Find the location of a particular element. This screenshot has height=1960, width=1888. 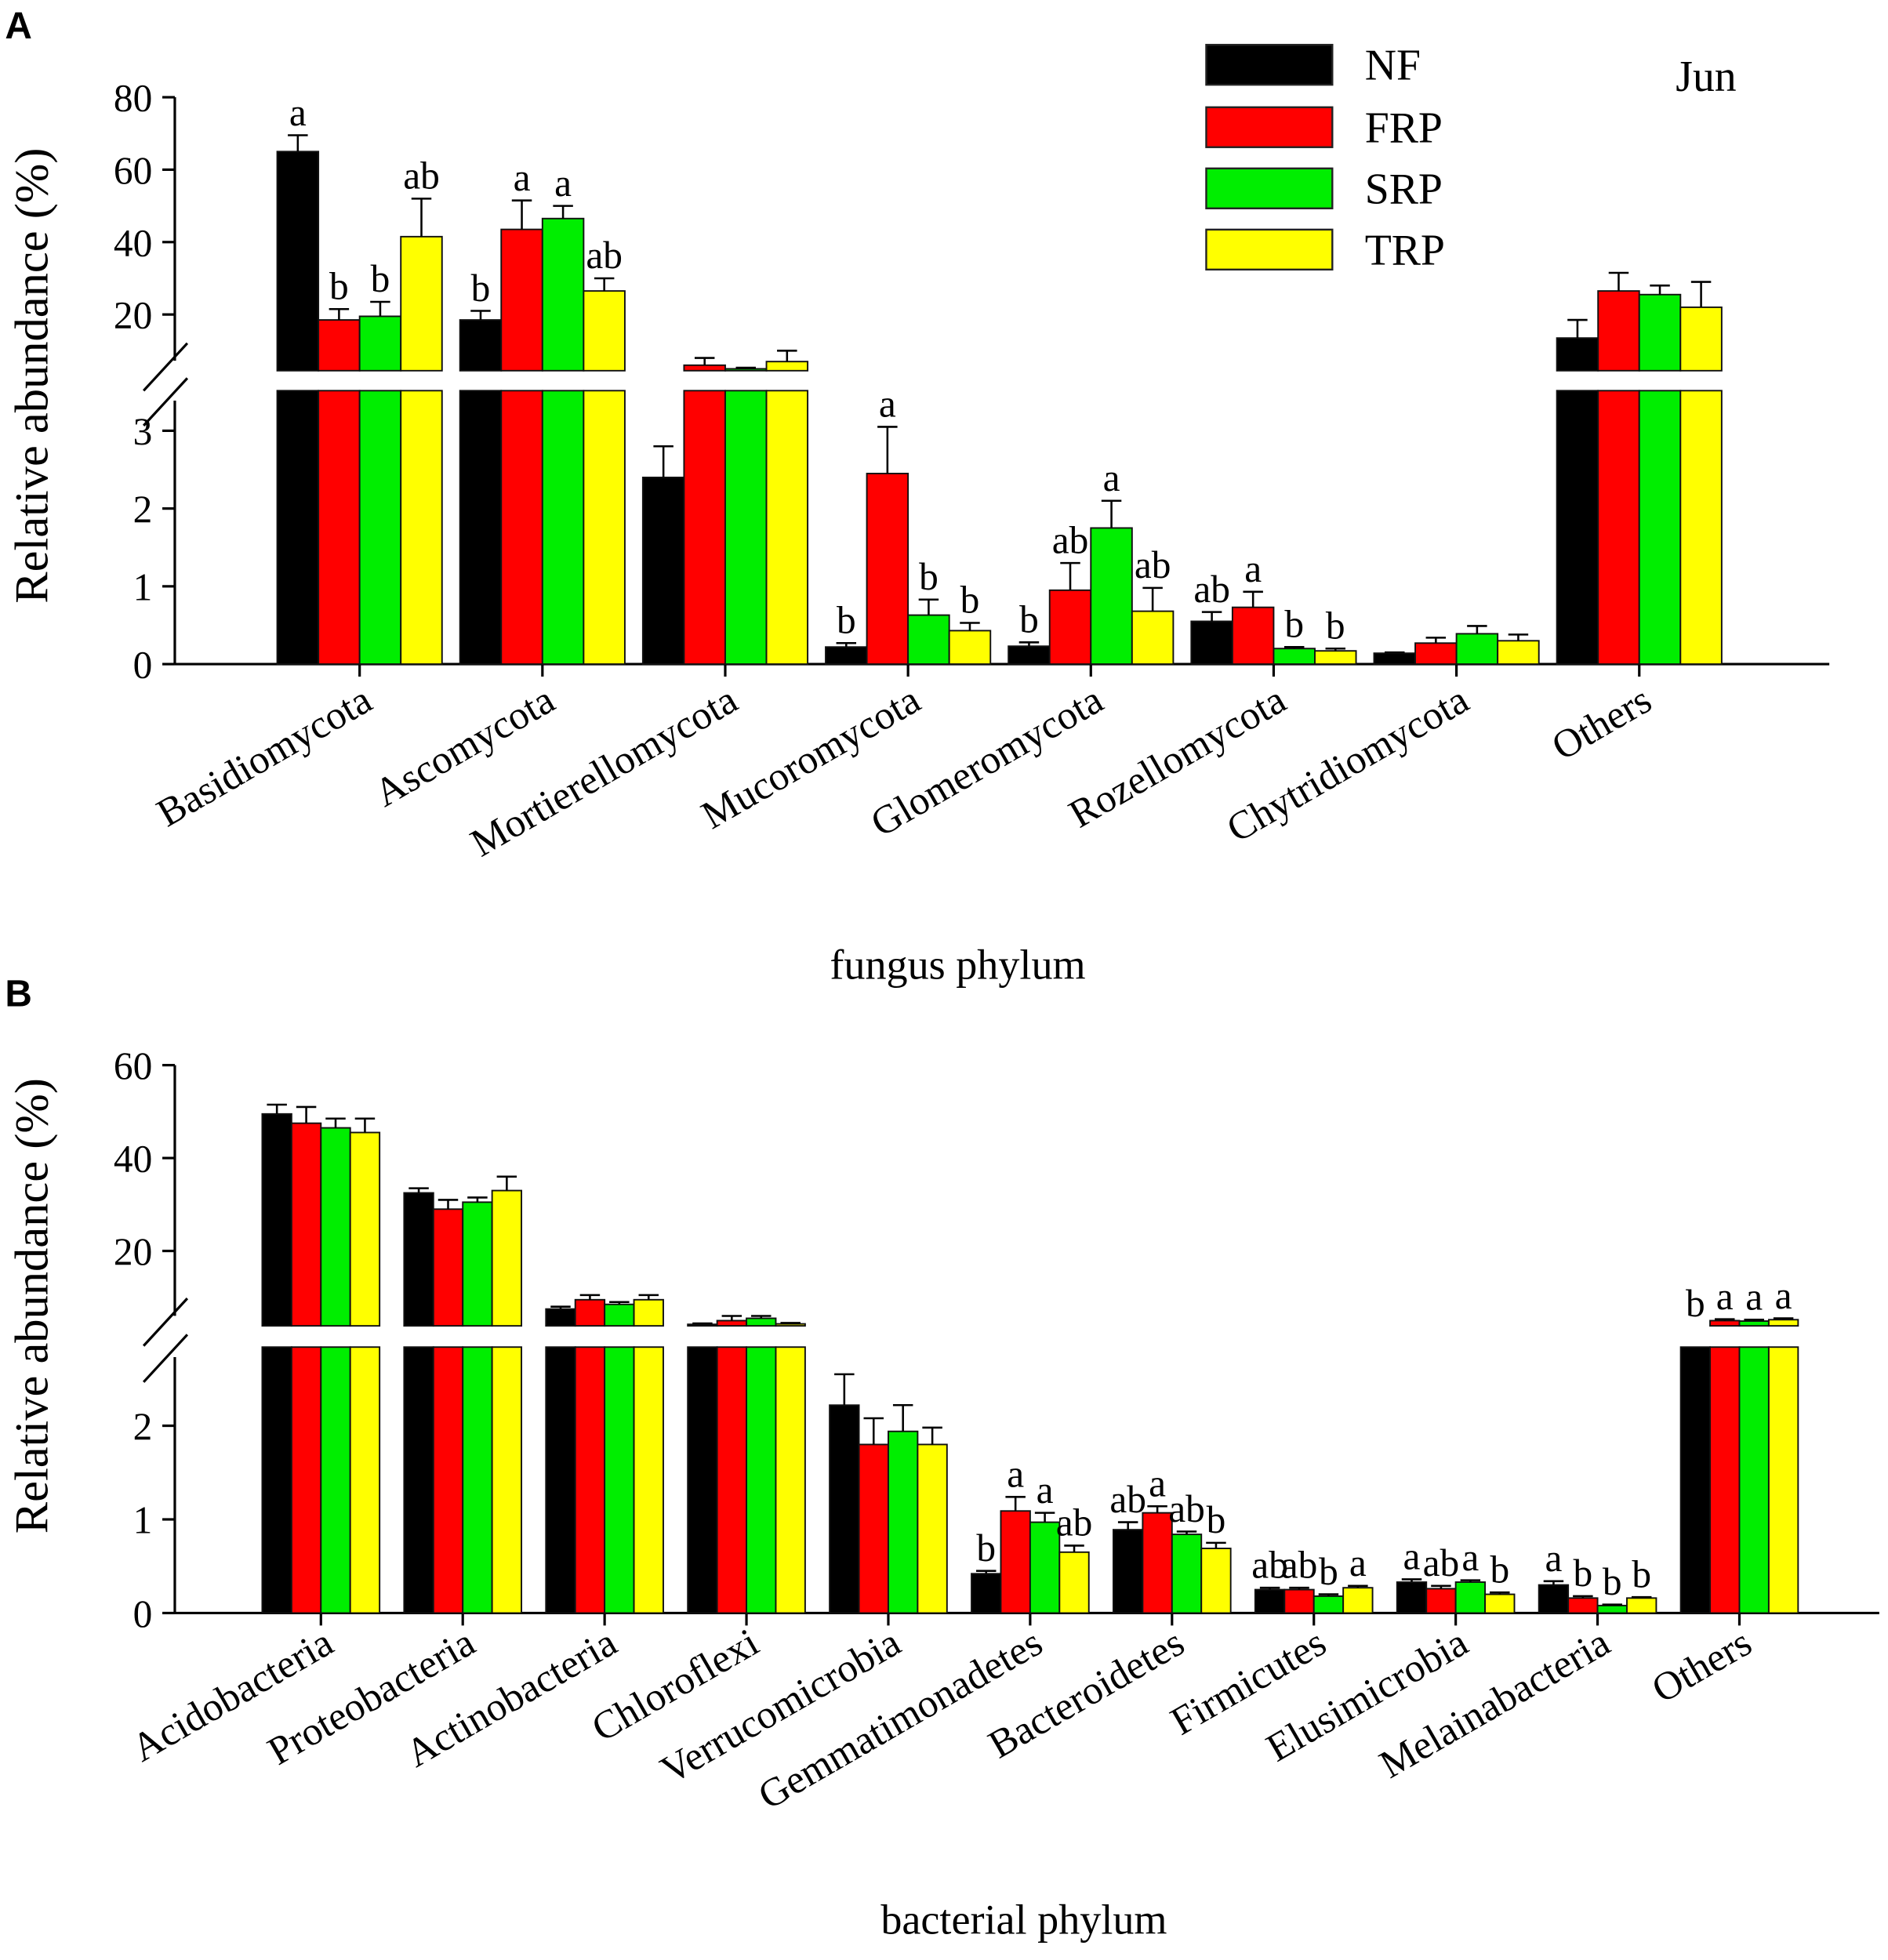

panel-b-ylabel: Relative abundance (%) is located at coordinates (32, 1306).